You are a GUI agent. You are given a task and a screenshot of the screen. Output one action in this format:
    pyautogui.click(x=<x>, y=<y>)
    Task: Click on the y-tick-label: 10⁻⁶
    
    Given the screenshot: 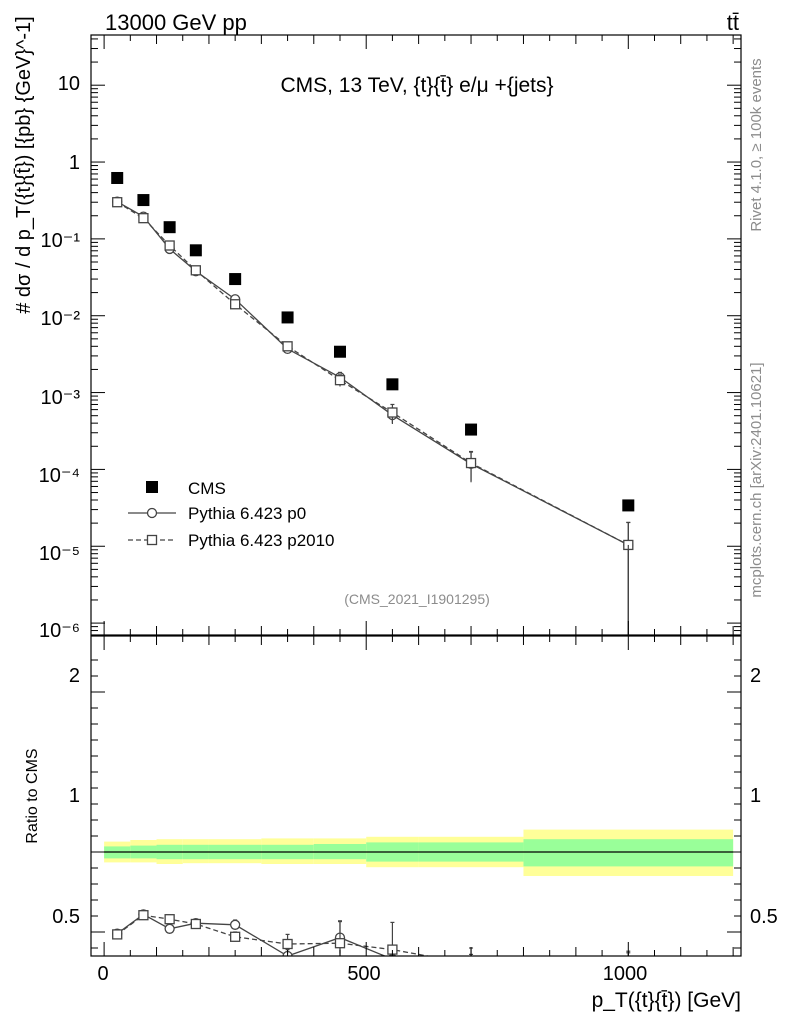 What is the action you would take?
    pyautogui.click(x=59, y=631)
    